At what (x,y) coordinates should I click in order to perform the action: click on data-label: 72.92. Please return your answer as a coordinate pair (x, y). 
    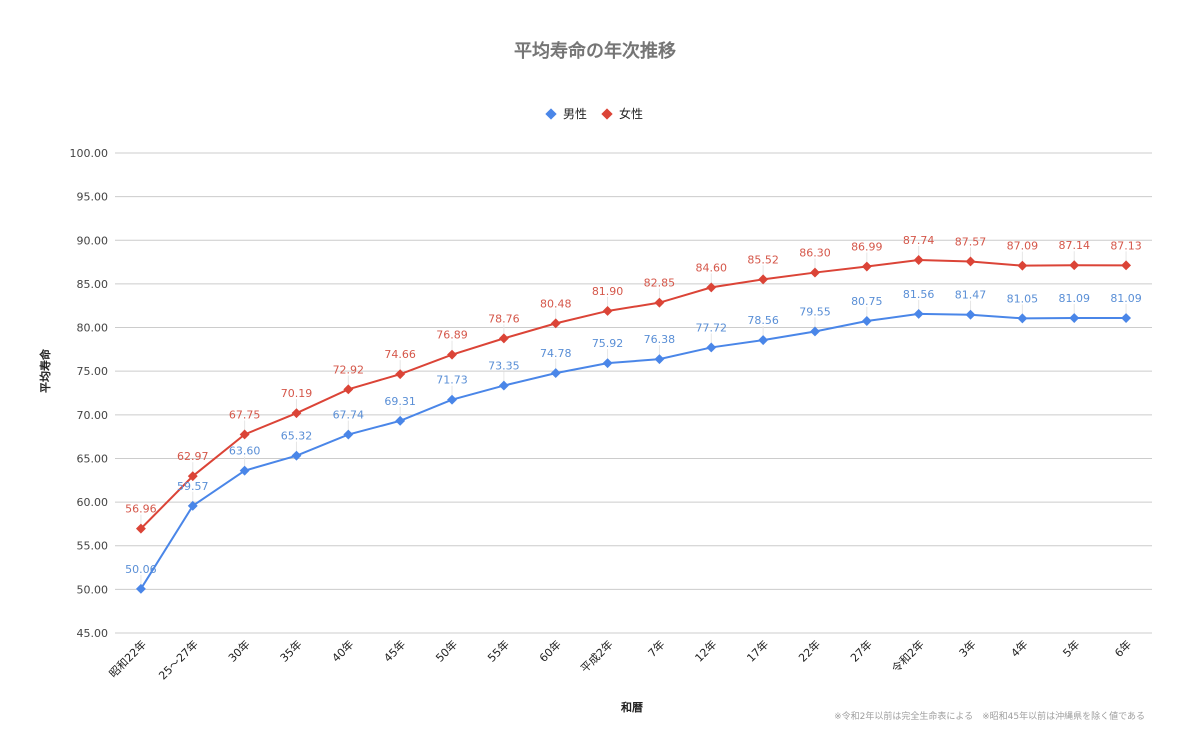
    Looking at the image, I should click on (349, 369).